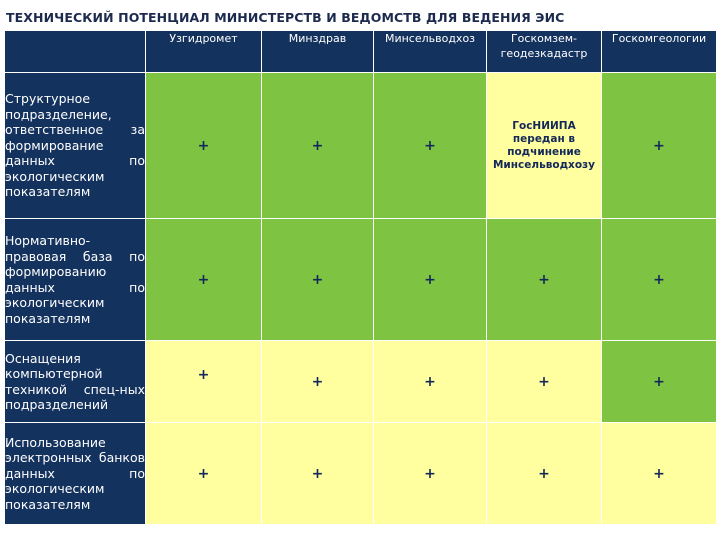  Describe the element at coordinates (430, 51) in the screenshot. I see `column-header-minselvodkhoz: Минсельводхоз` at that location.